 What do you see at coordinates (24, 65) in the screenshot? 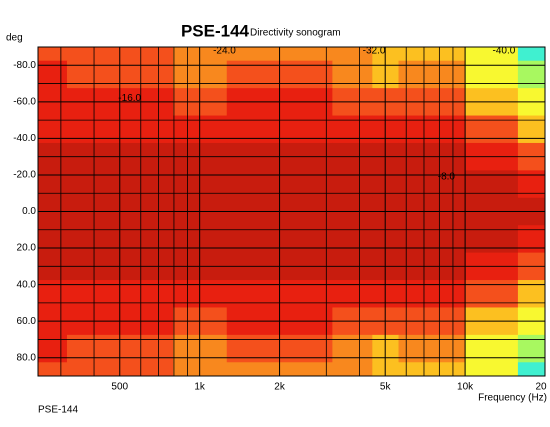
I see `y-tick-label: -80.0` at bounding box center [24, 65].